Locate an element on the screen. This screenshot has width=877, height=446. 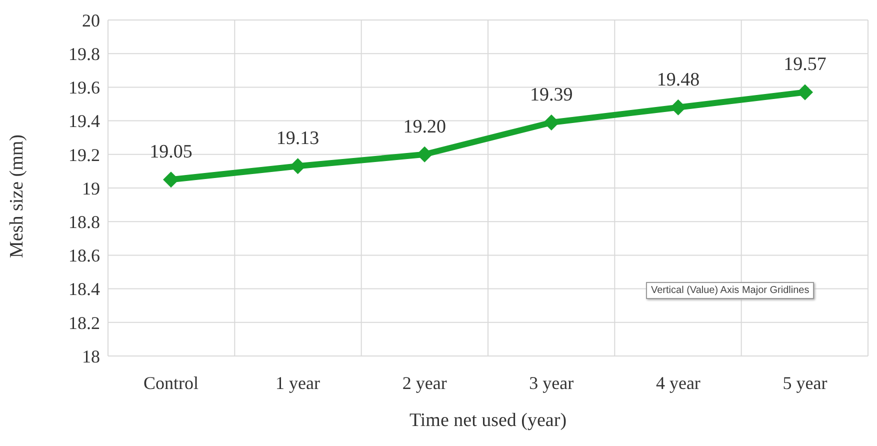
data-label: 19.13 is located at coordinates (298, 139).